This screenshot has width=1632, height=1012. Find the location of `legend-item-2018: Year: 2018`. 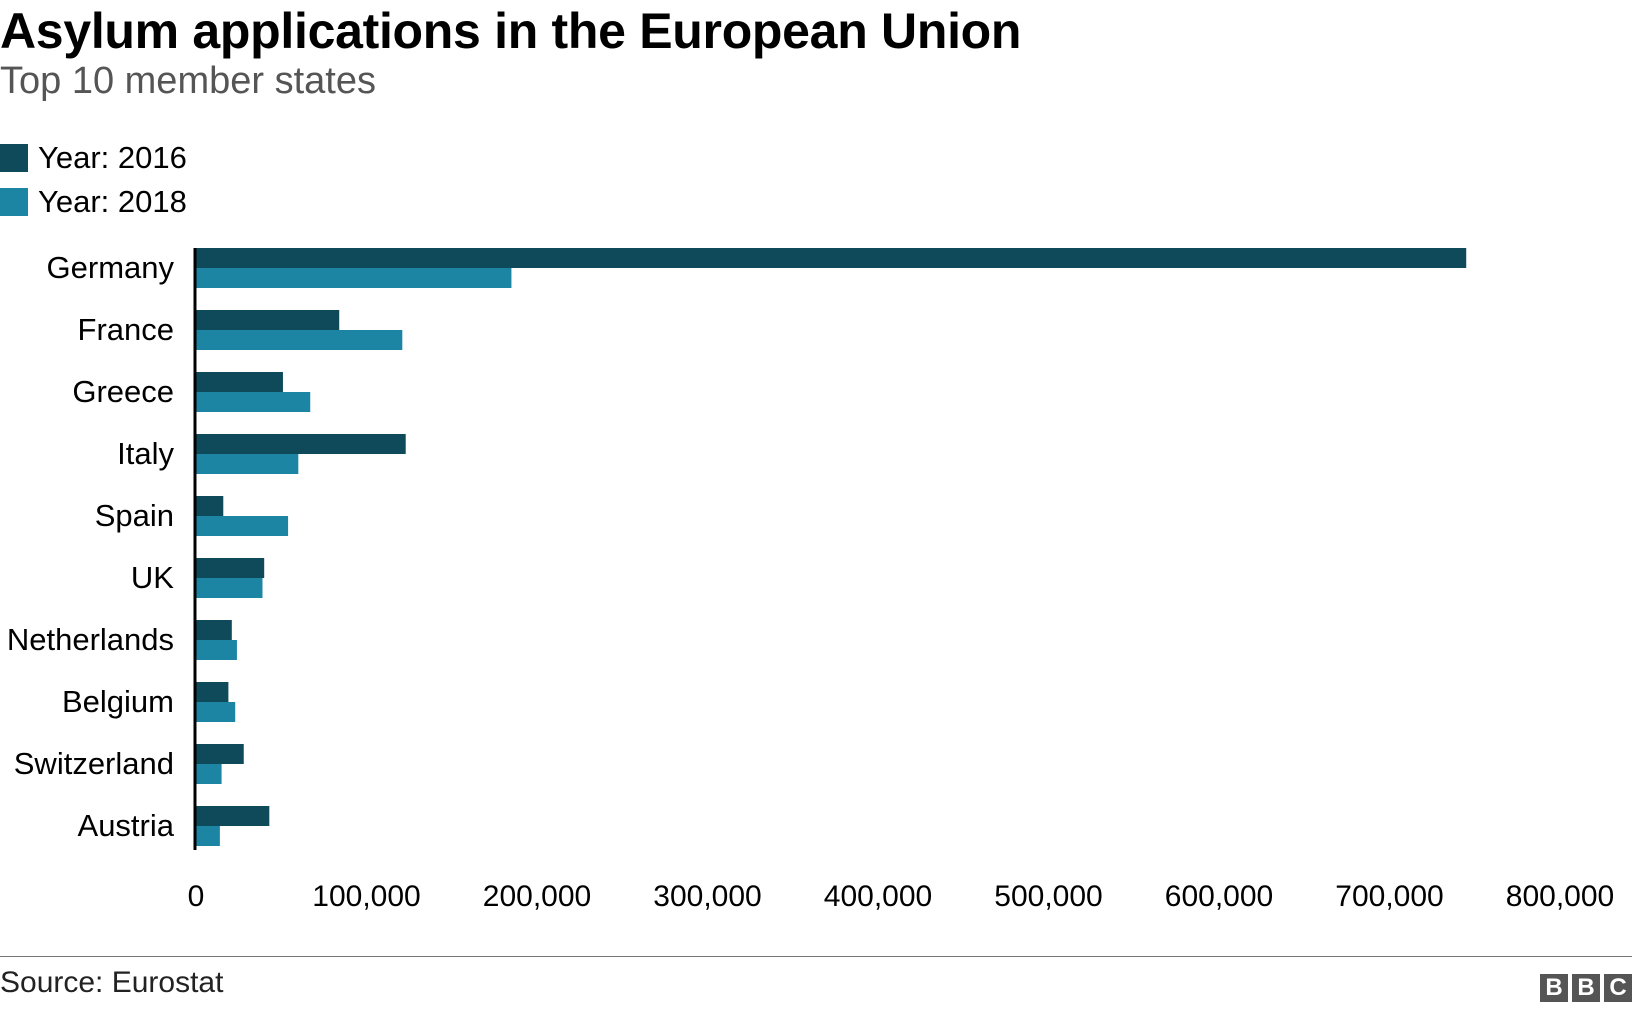

legend-item-2018: Year: 2018 is located at coordinates (93, 202).